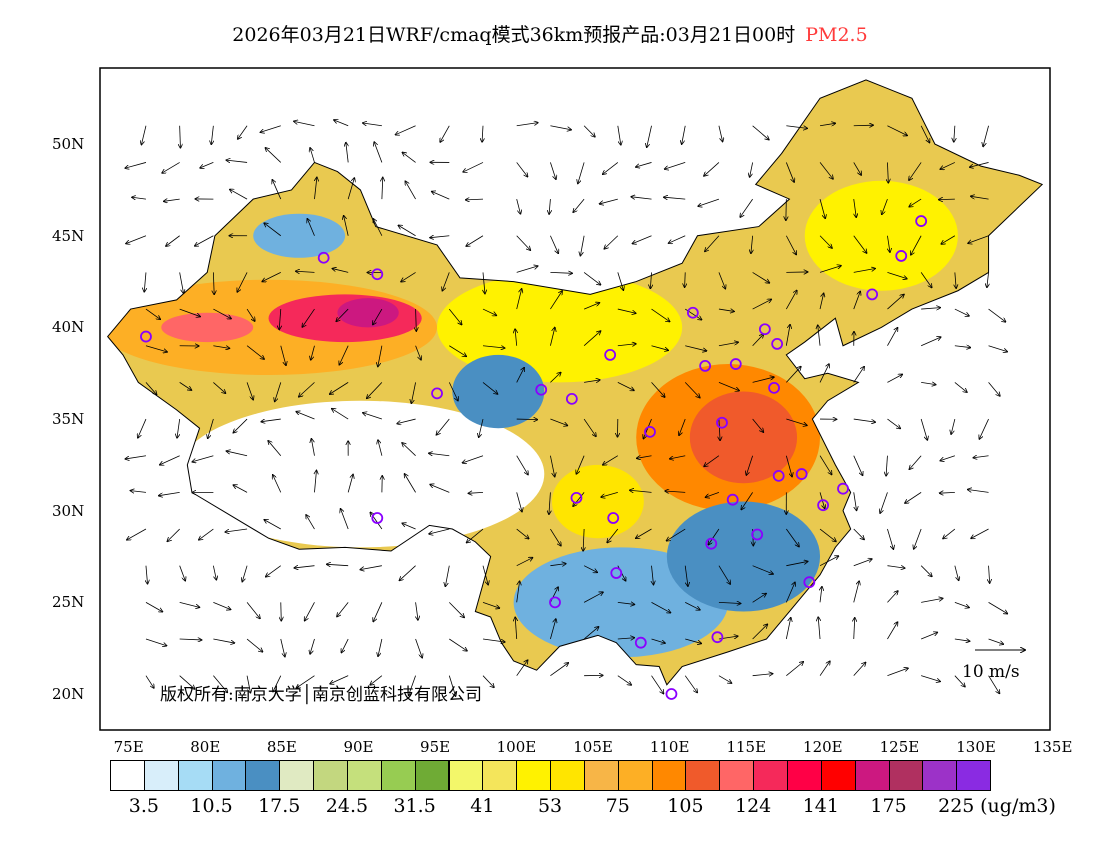 The width and height of the screenshot is (1100, 850). I want to click on copyright-text: 版权所有:南京大学│南京创蓝科技有限公司, so click(321, 695).